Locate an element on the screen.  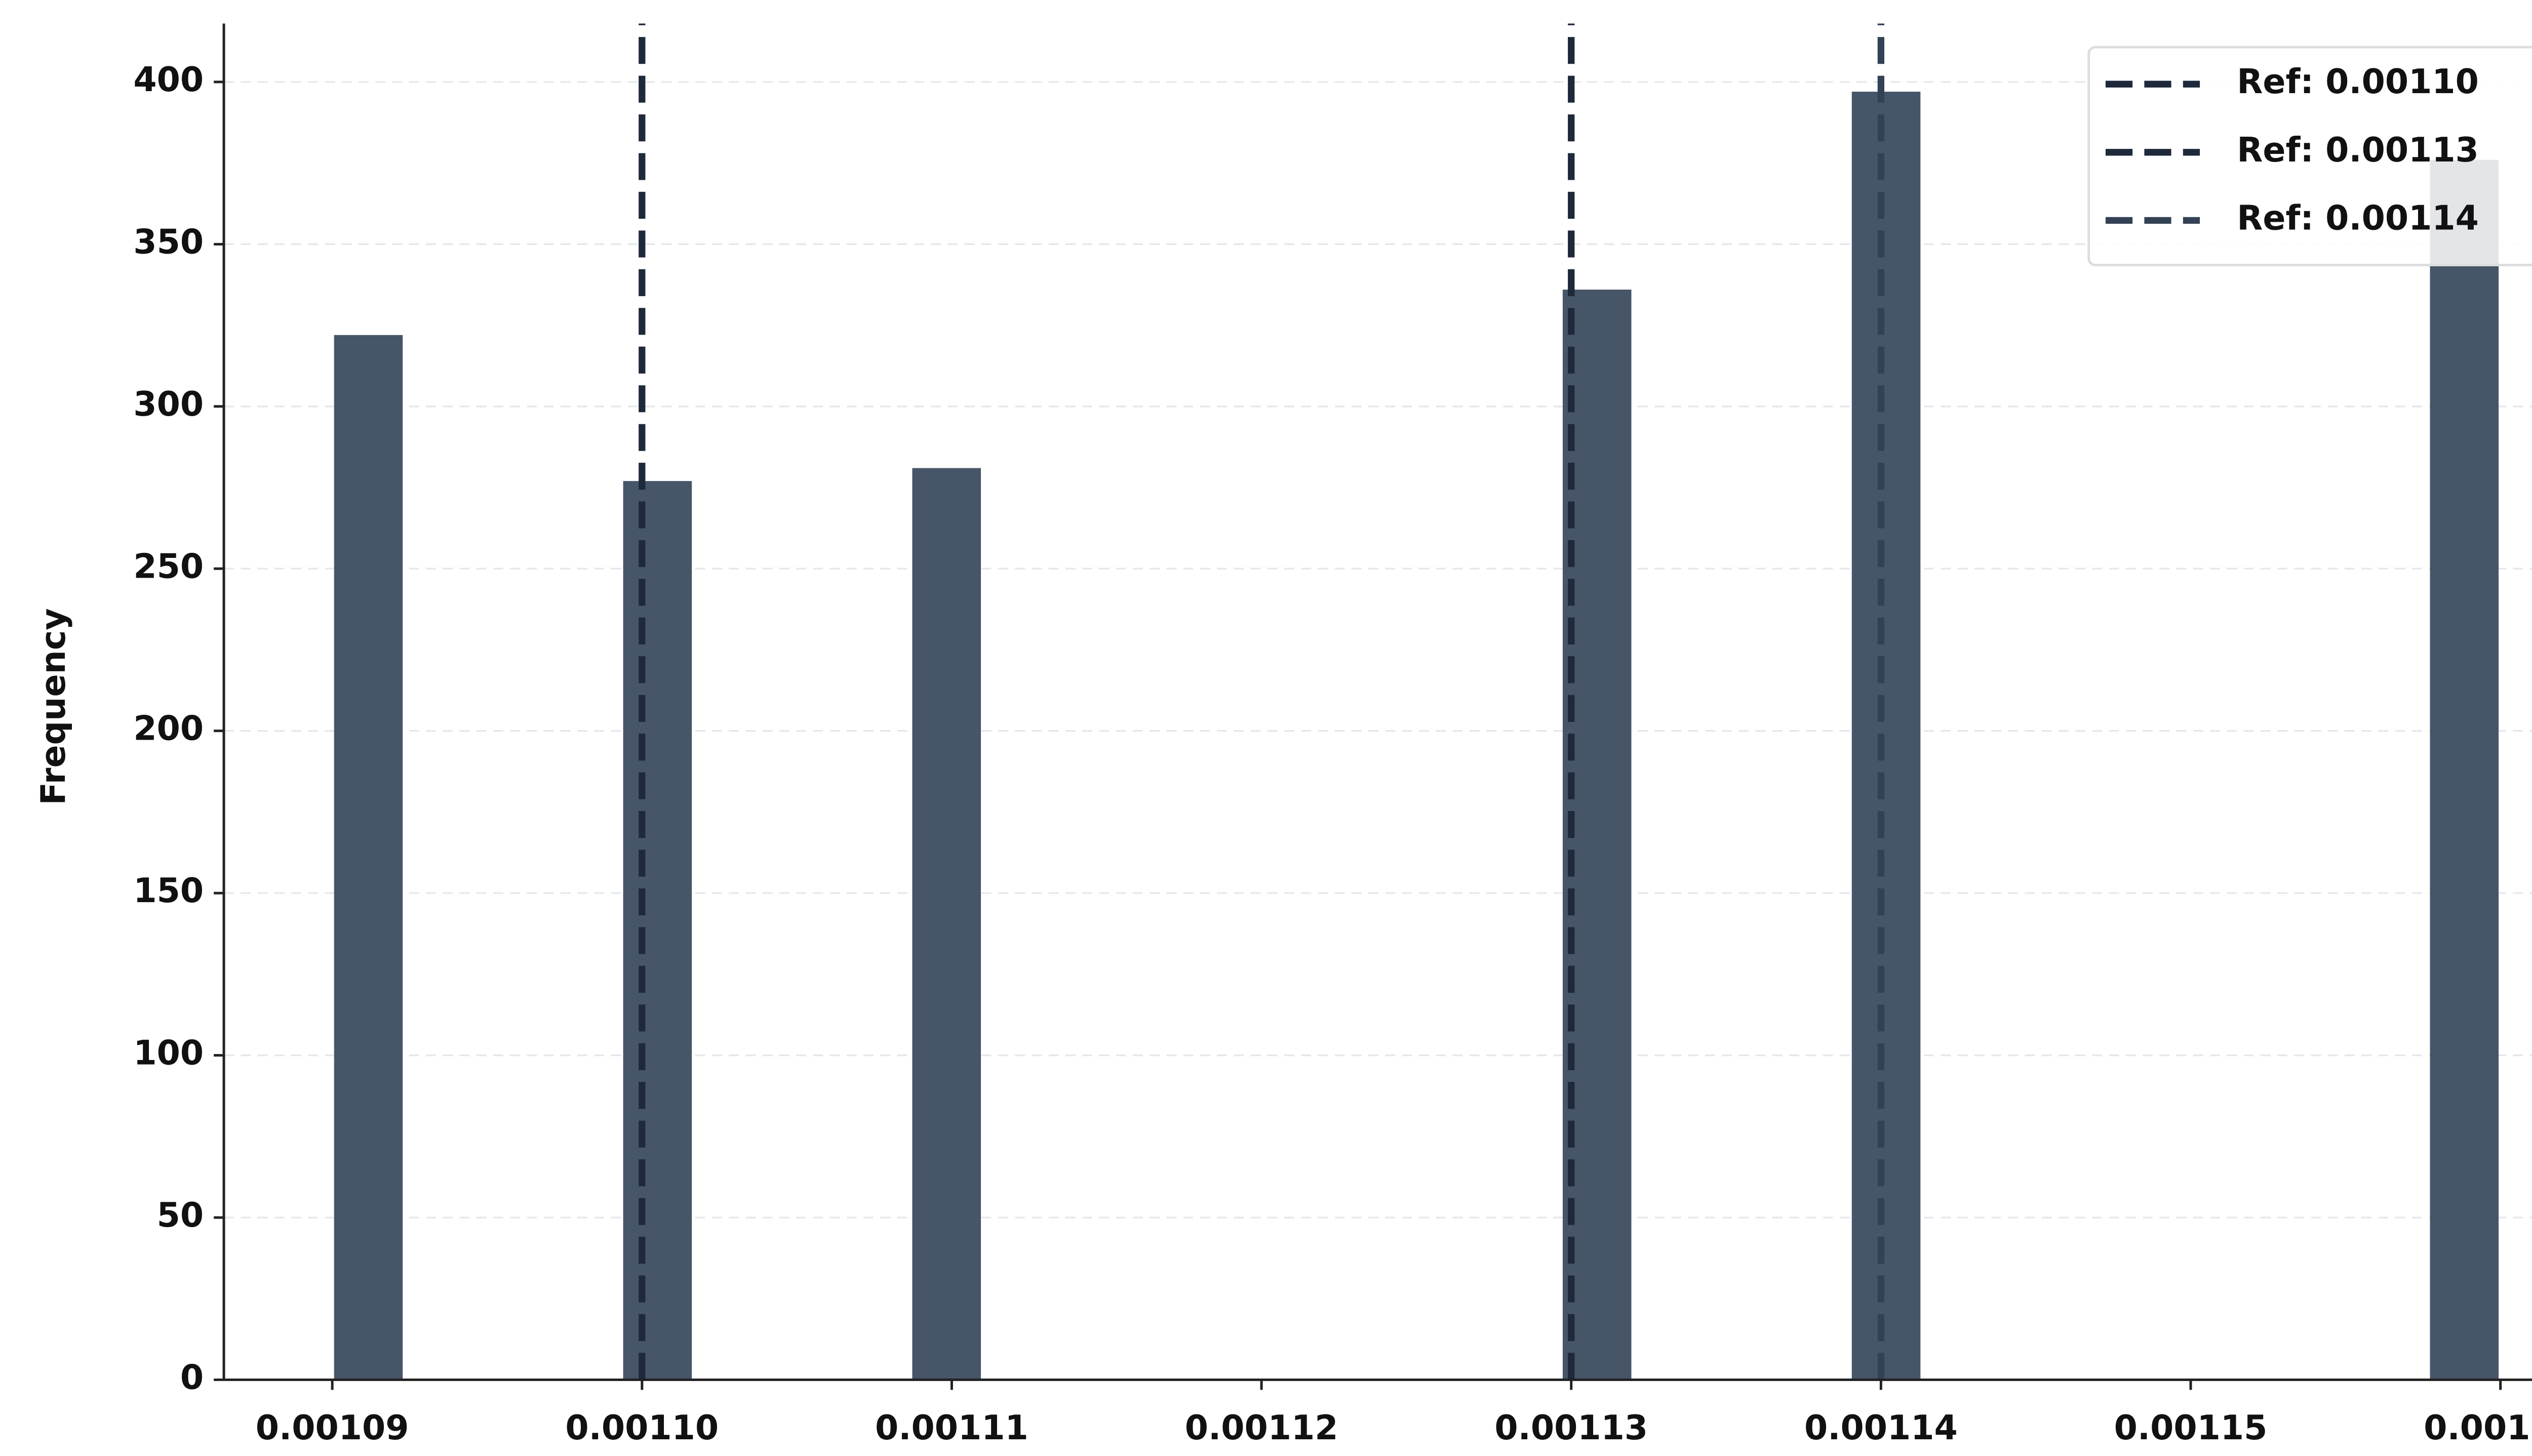
legend-box is located at coordinates (2309, 156).